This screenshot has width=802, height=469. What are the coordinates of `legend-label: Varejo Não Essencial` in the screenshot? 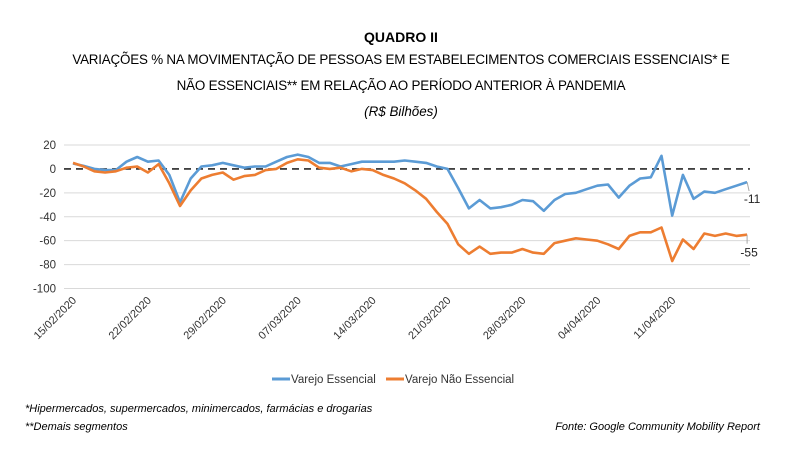 It's located at (459, 380).